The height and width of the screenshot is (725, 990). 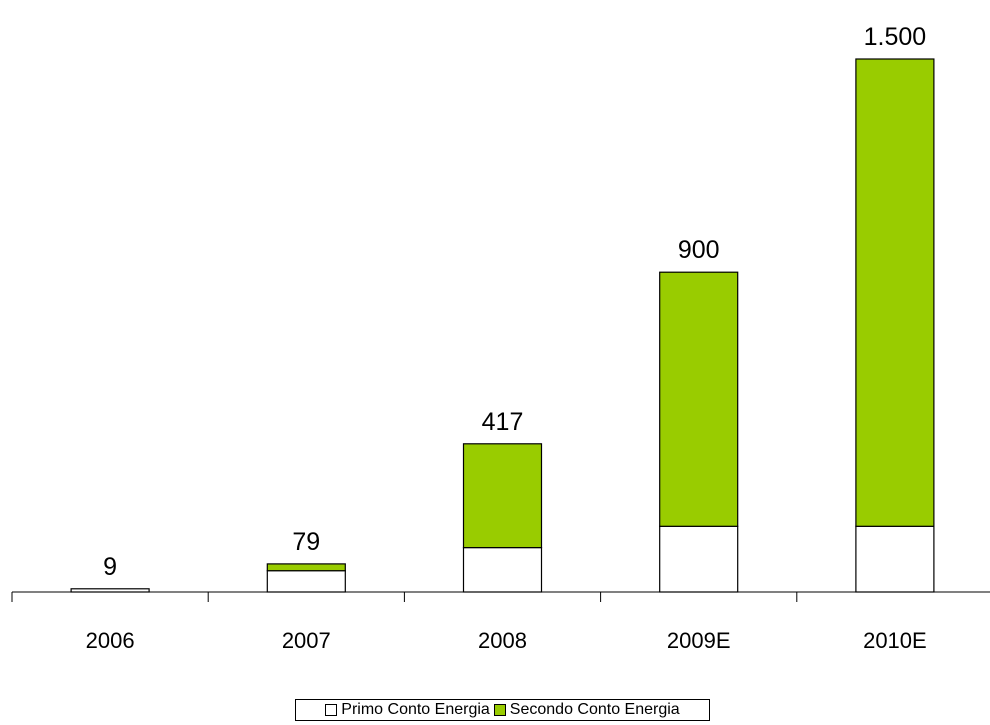 What do you see at coordinates (306, 640) in the screenshot?
I see `x-tick-label: 2007` at bounding box center [306, 640].